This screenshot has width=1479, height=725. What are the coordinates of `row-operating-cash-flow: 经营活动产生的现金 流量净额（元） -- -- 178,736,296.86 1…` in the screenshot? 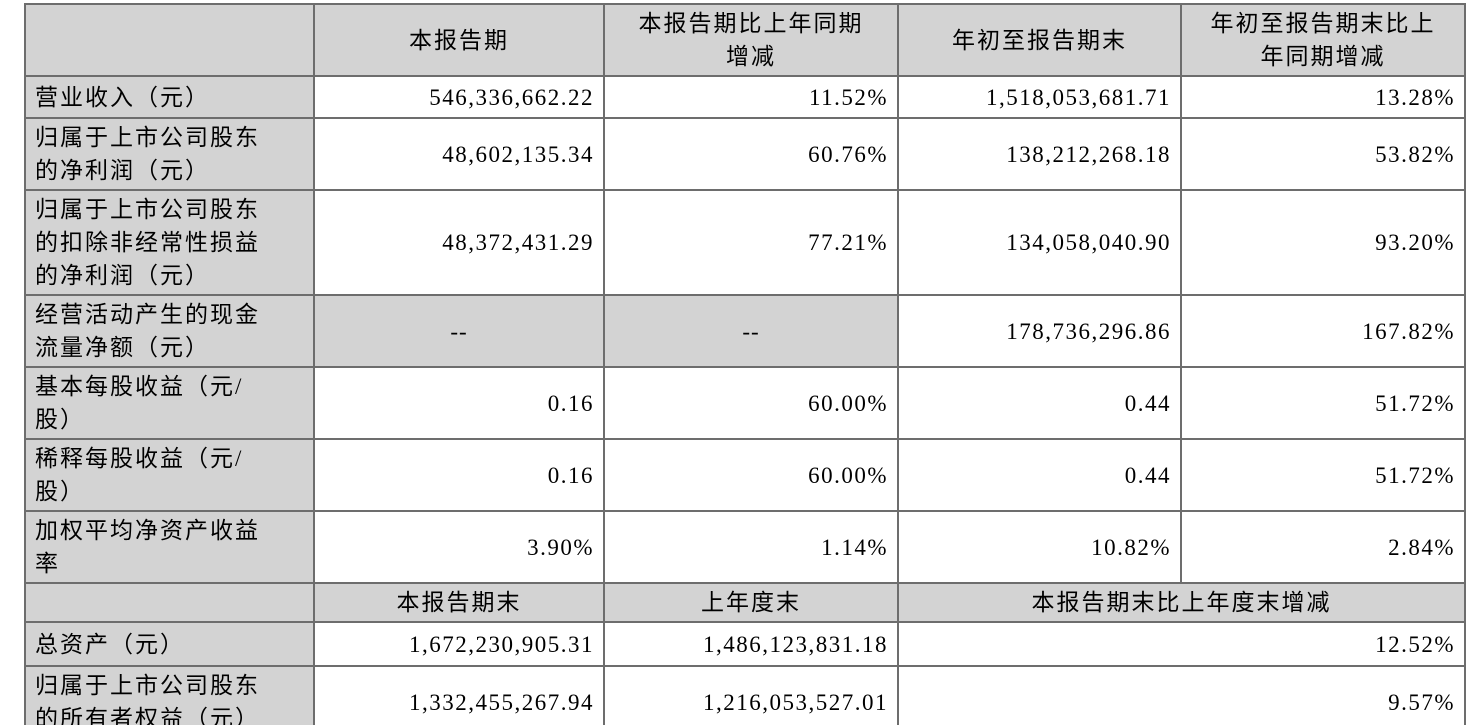 It's located at (745, 331).